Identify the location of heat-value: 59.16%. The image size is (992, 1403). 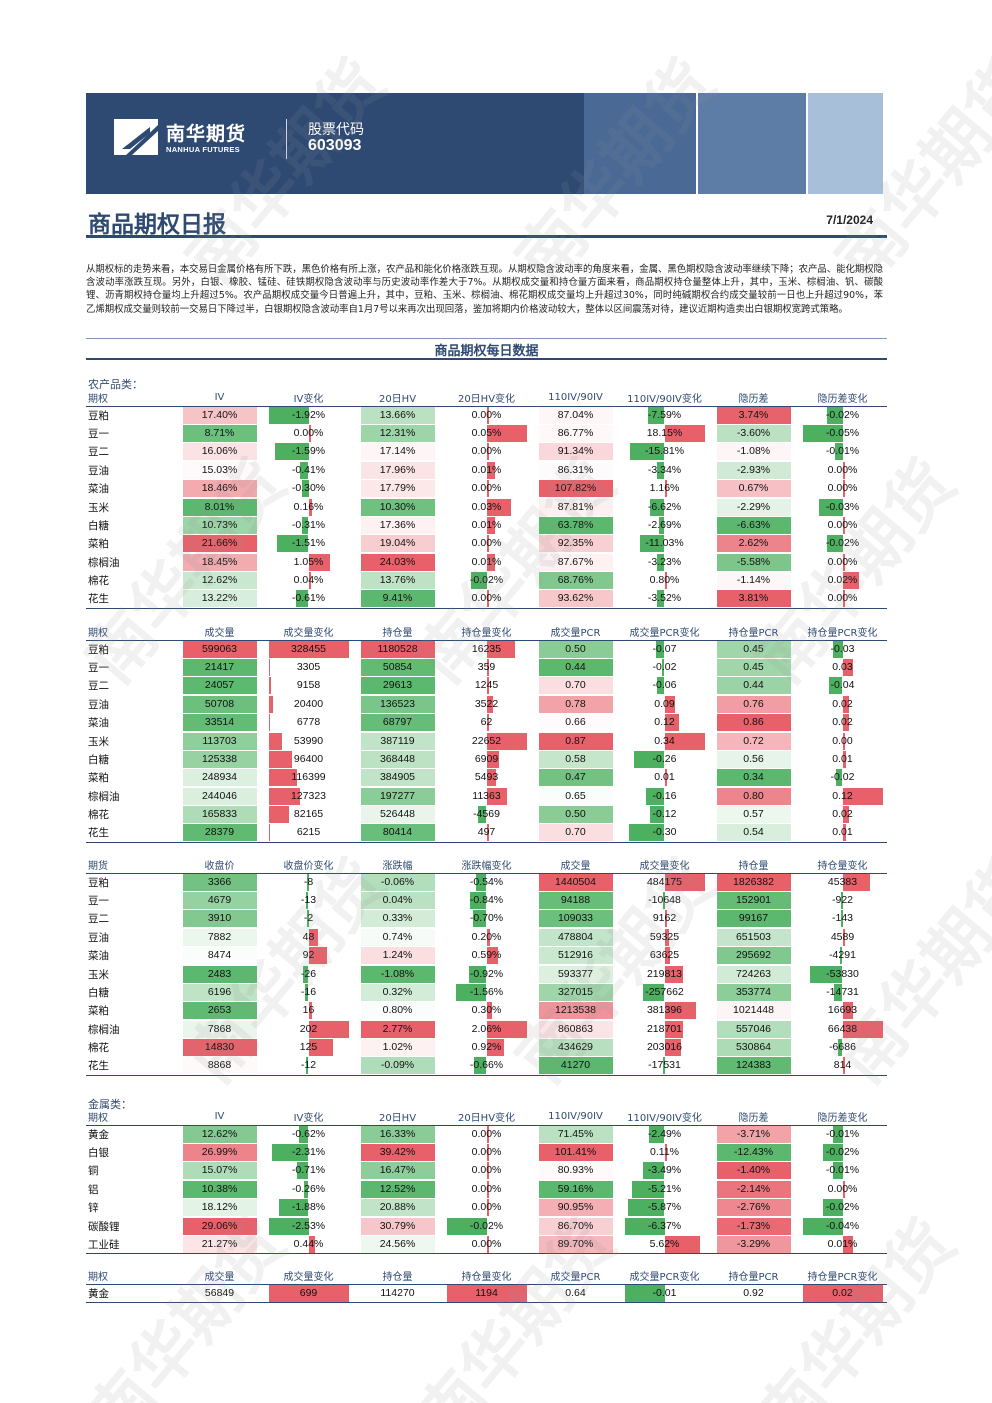
(575, 1189).